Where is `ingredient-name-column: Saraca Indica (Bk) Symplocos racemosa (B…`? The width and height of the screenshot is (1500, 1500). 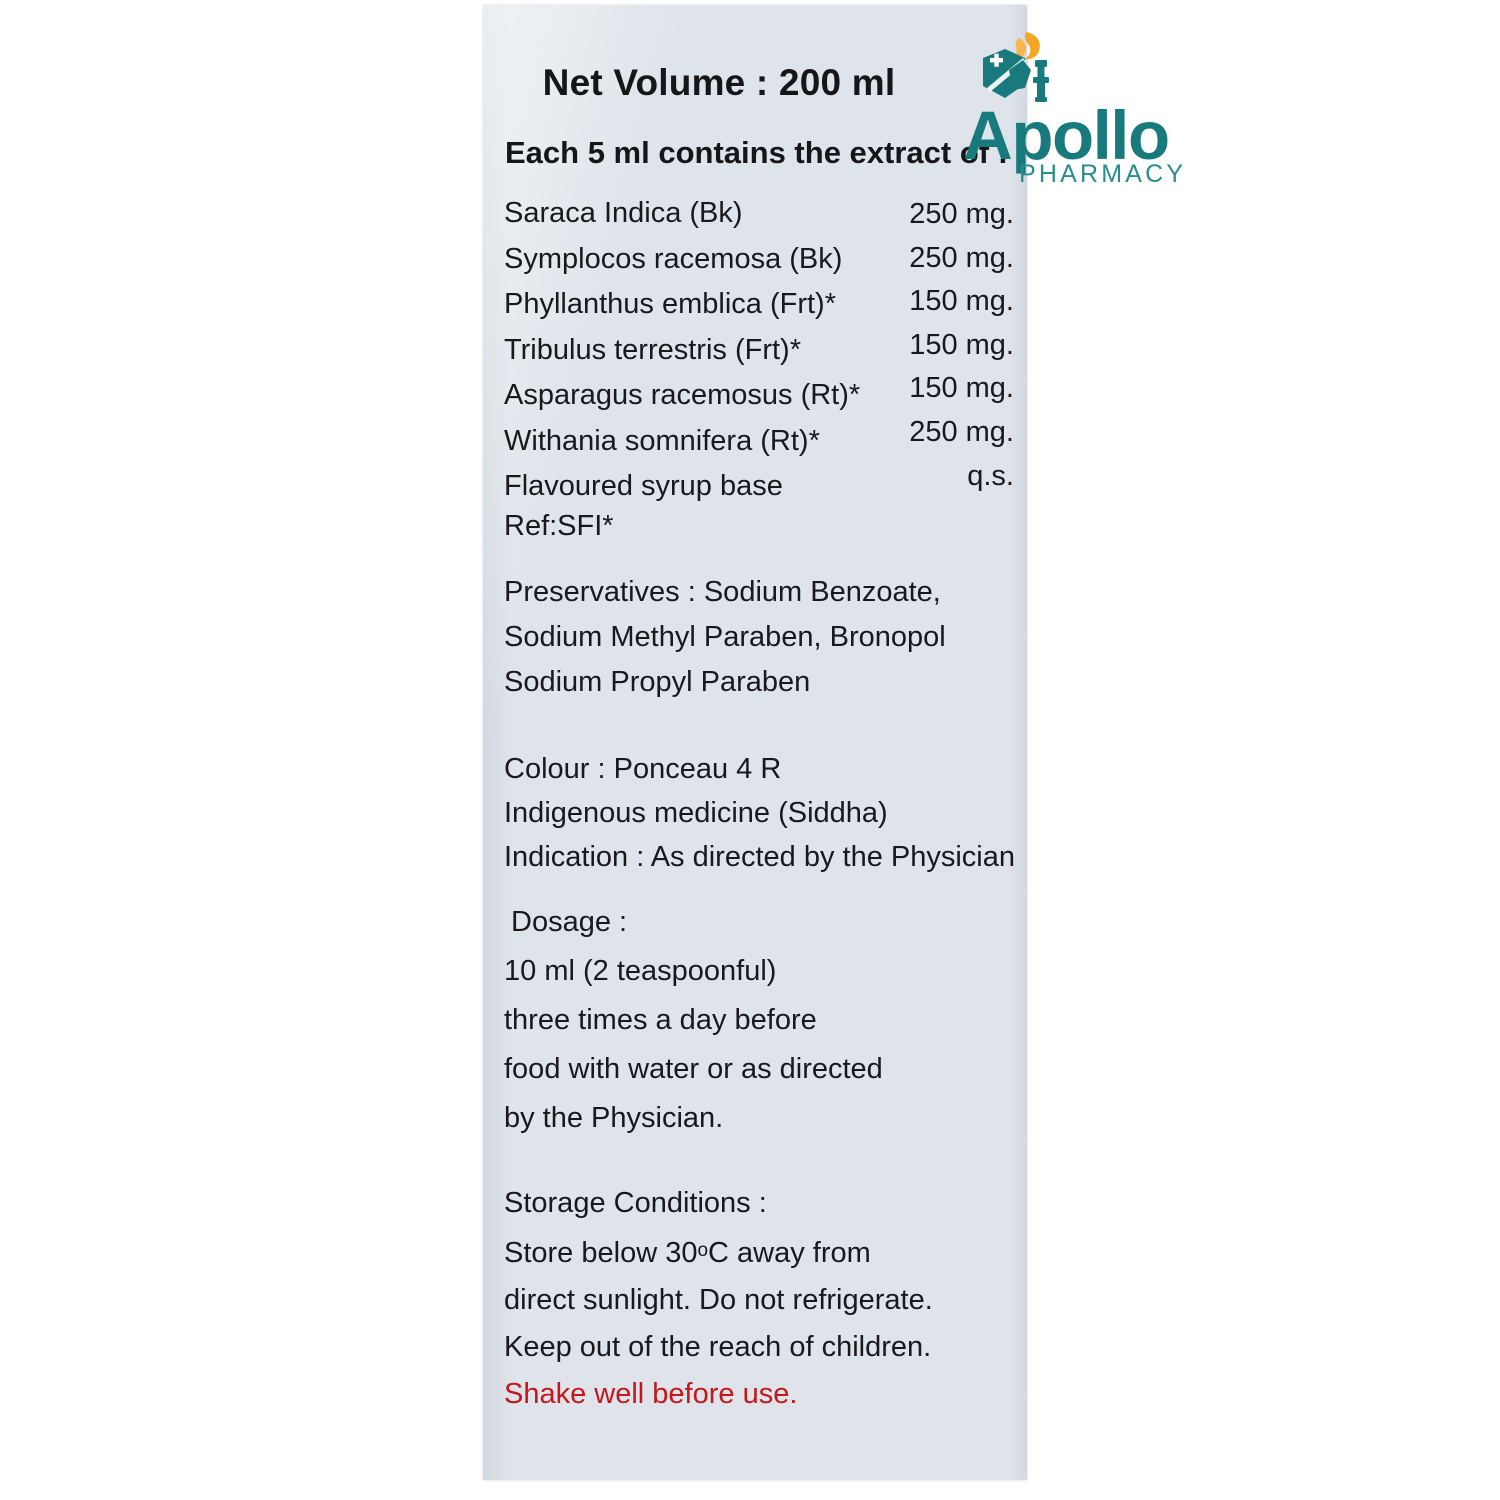 ingredient-name-column: Saraca Indica (Bk) Symplocos racemosa (B… is located at coordinates (694, 350).